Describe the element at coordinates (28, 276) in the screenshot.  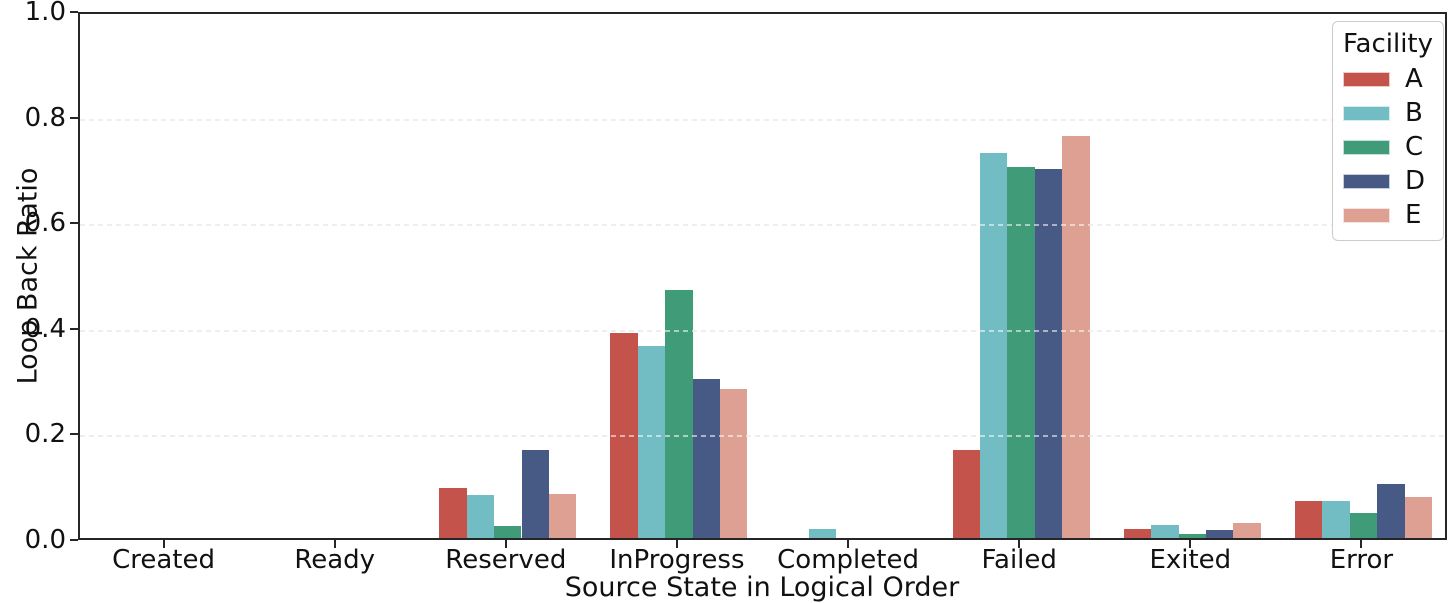
I see `y-axis-label: Loop Back Ratio` at that location.